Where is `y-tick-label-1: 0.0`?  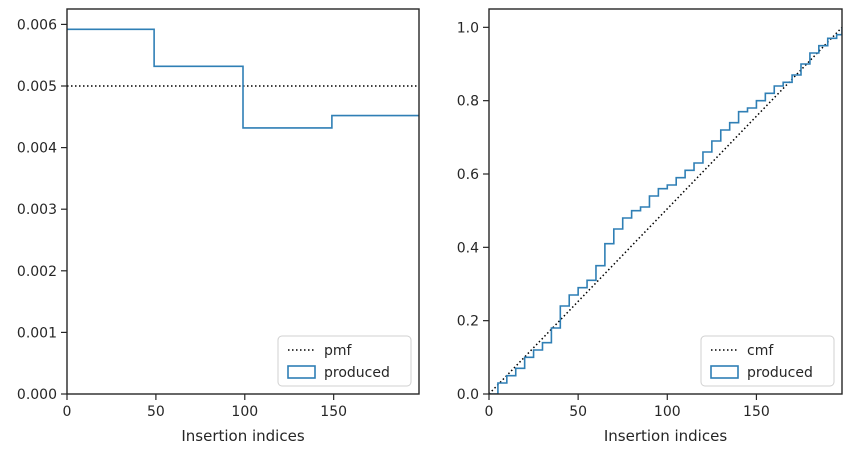
y-tick-label-1: 0.0 is located at coordinates (468, 395).